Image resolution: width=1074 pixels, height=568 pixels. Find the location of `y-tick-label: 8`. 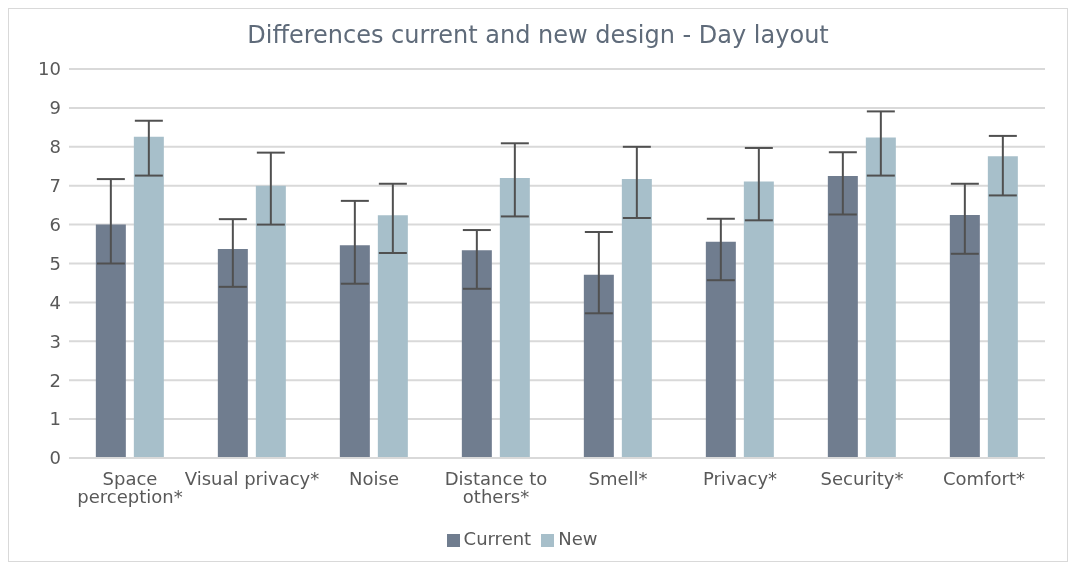

y-tick-label: 8 is located at coordinates (55, 147).